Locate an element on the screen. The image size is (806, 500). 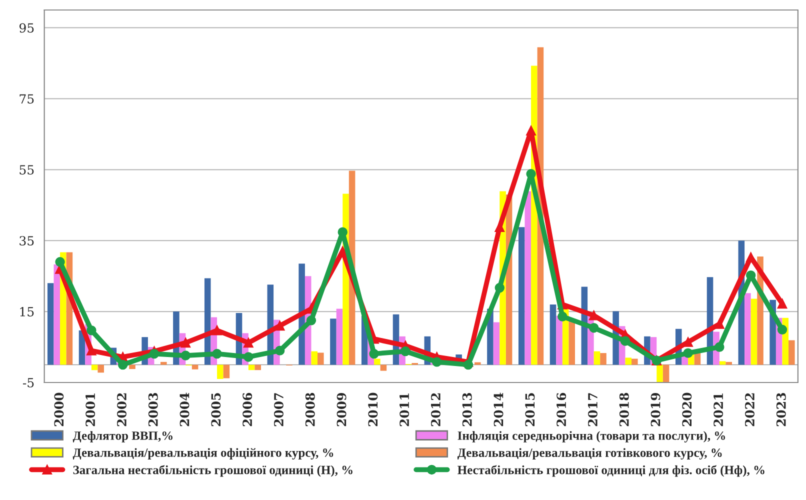
x-tick-label: 2005 is located at coordinates (216, 409).